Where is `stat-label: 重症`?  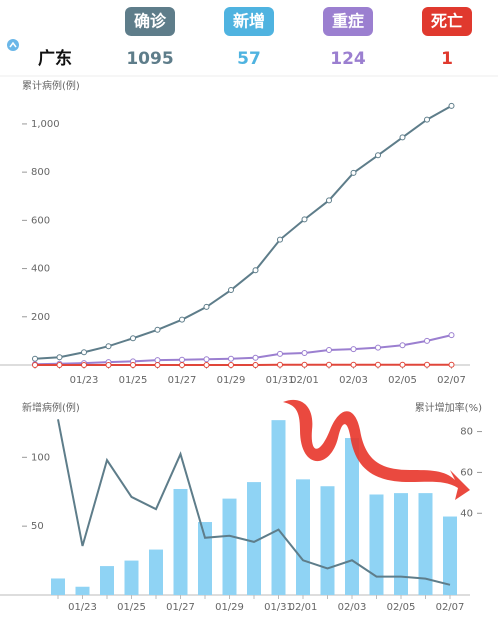
stat-label: 重症 is located at coordinates (348, 21).